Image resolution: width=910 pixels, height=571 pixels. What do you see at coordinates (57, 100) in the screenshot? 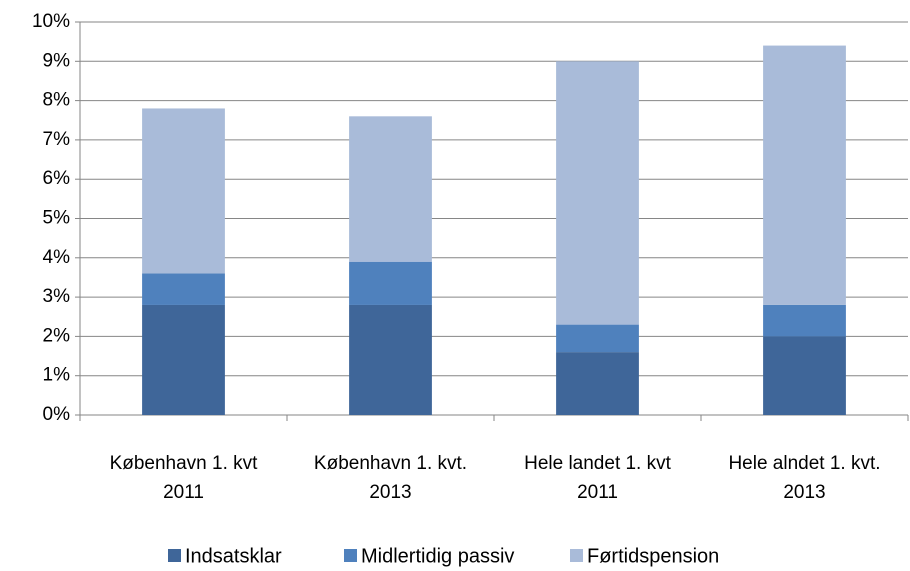
I see `y-tick-label: 8%` at bounding box center [57, 100].